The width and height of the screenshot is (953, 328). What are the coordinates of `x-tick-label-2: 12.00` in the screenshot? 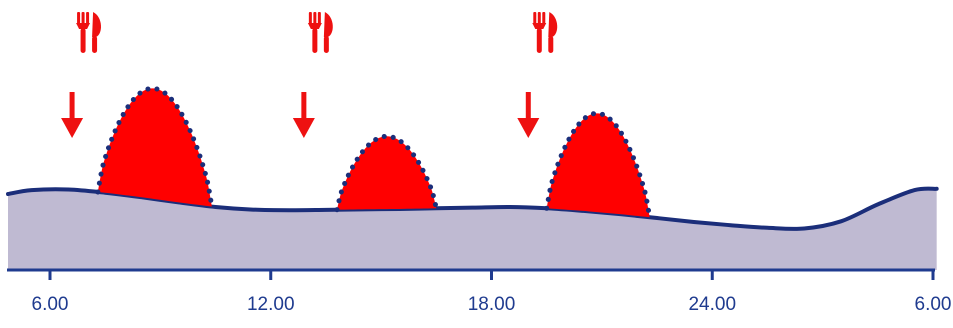 It's located at (271, 304).